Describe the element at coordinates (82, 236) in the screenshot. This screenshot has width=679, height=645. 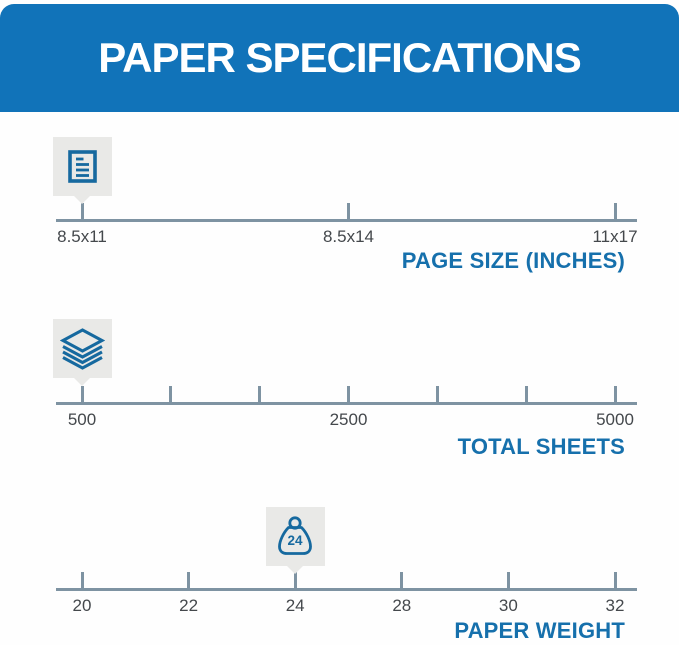
I see `tick-label: 8.5x11` at that location.